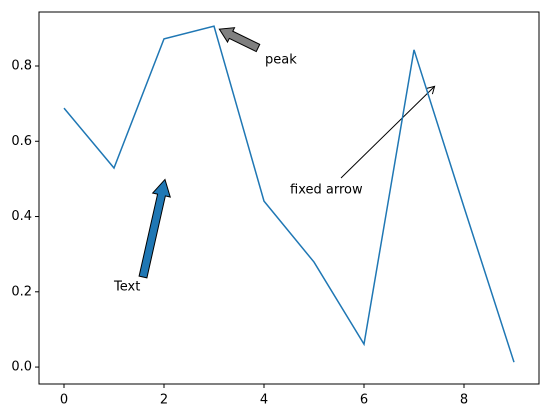 The height and width of the screenshot is (413, 547). What do you see at coordinates (364, 400) in the screenshot?
I see `x-tick-label: 6` at bounding box center [364, 400].